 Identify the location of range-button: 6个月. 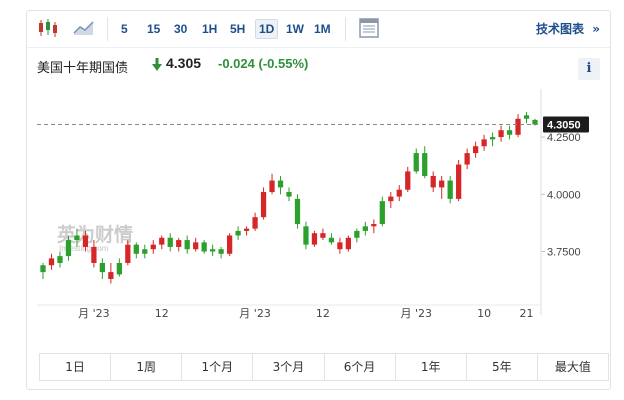
(360, 367).